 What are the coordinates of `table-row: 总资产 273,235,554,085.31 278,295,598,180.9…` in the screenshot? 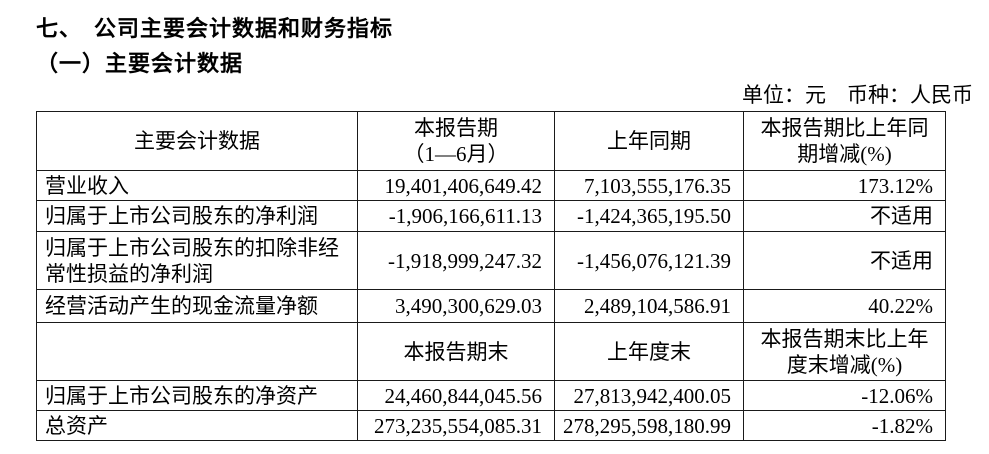 It's located at (491, 425).